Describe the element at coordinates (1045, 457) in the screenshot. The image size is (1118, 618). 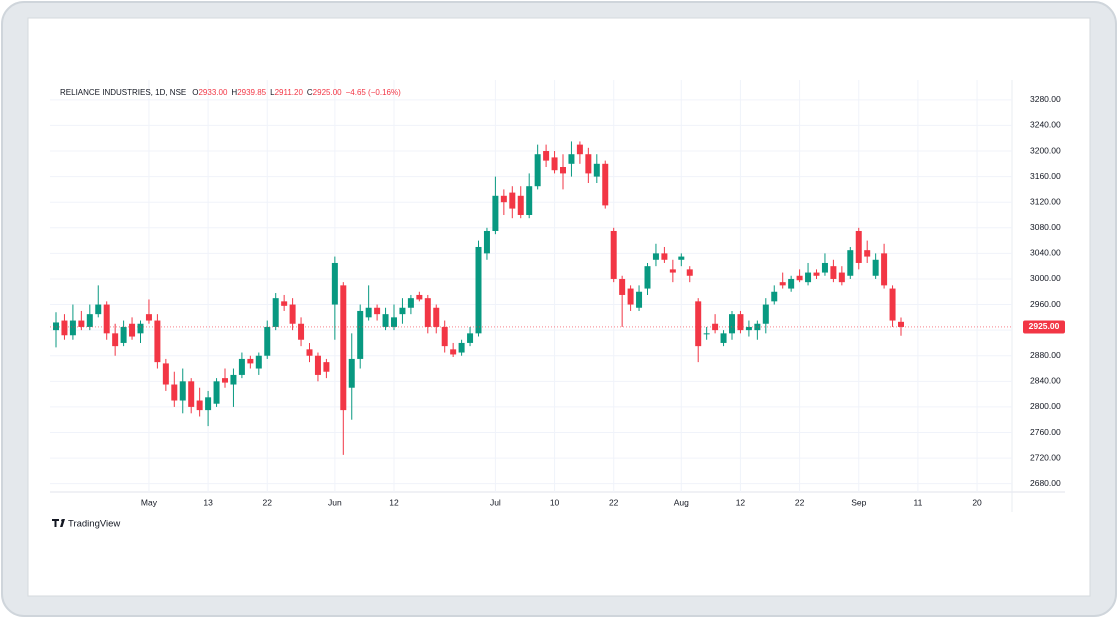
I see `y-tick-label: 2720.00` at that location.